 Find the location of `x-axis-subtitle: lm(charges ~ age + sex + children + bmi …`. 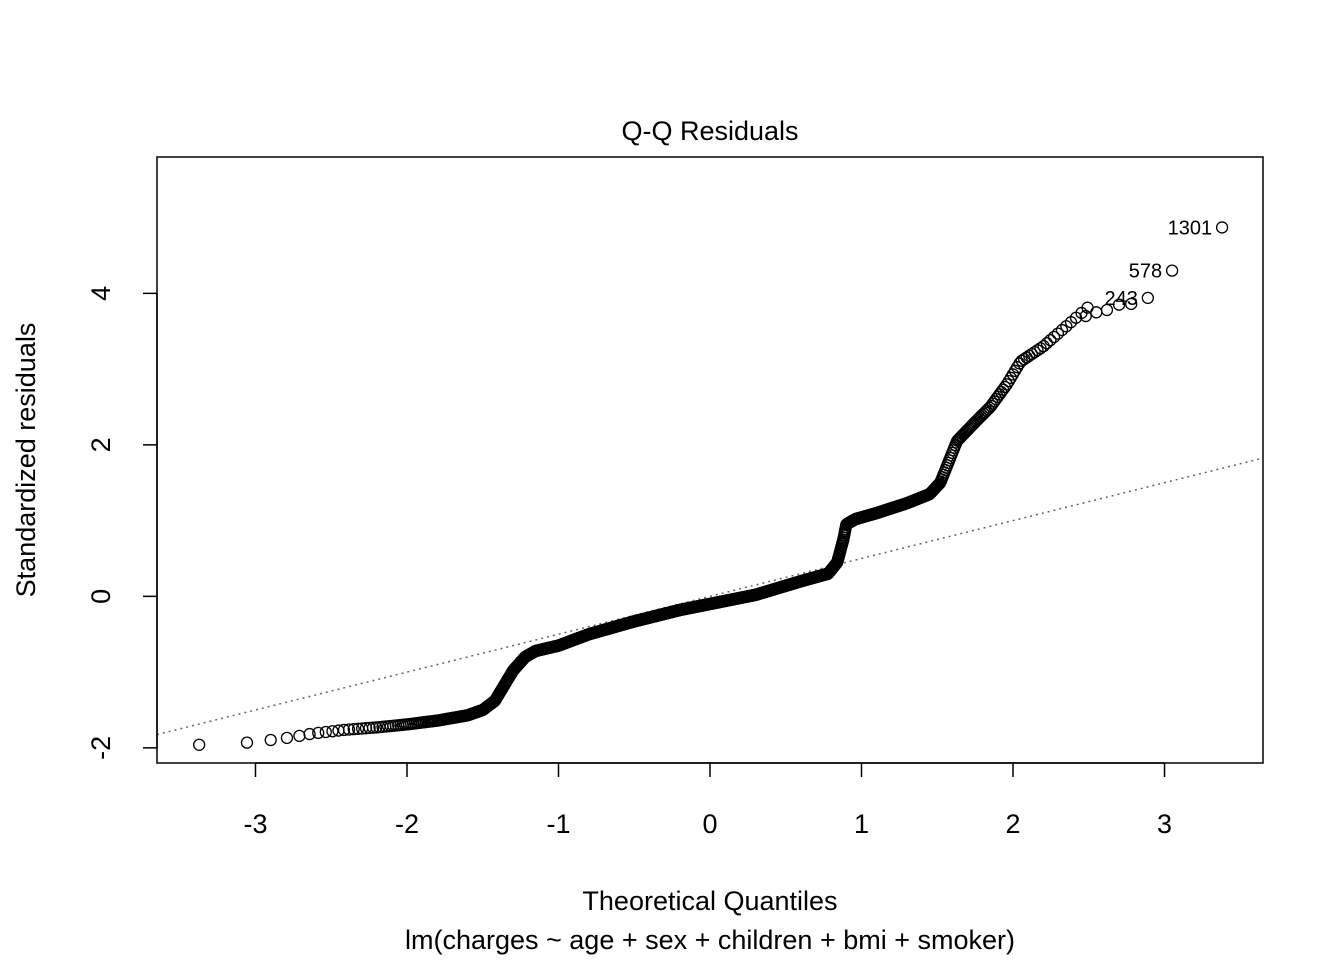

x-axis-subtitle: lm(charges ~ age + sex + children + bmi … is located at coordinates (710, 940).